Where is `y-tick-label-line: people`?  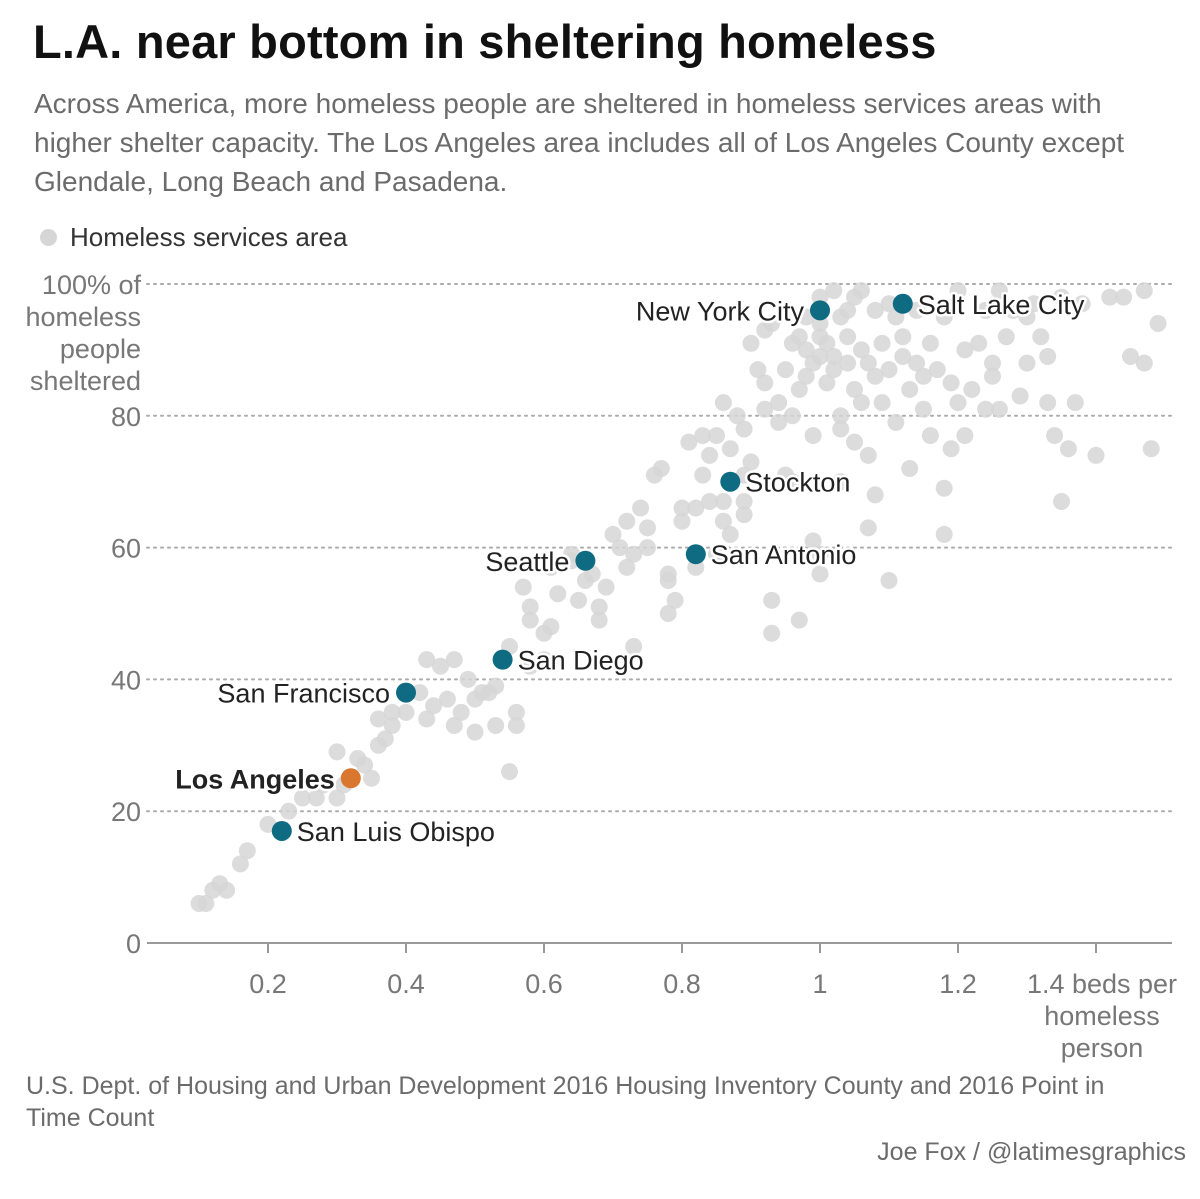 y-tick-label-line: people is located at coordinates (100, 349).